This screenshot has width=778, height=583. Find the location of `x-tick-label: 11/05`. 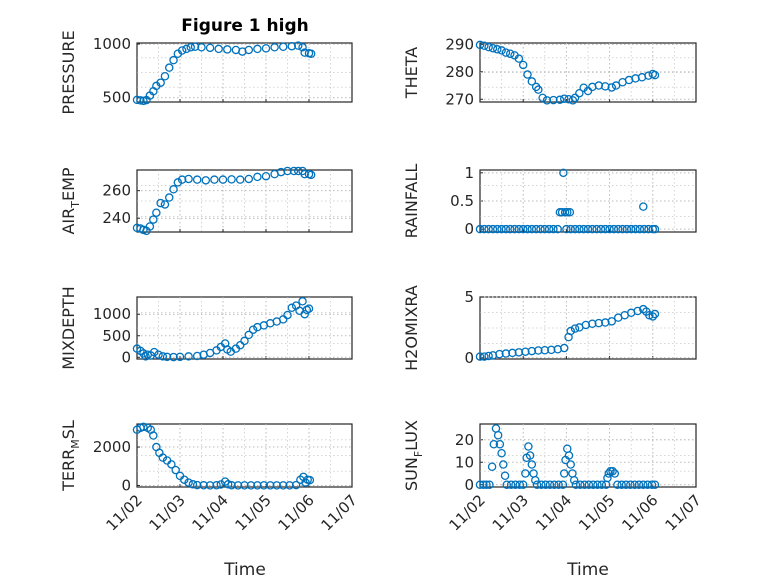

x-tick-label: 11/05 is located at coordinates (596, 512).